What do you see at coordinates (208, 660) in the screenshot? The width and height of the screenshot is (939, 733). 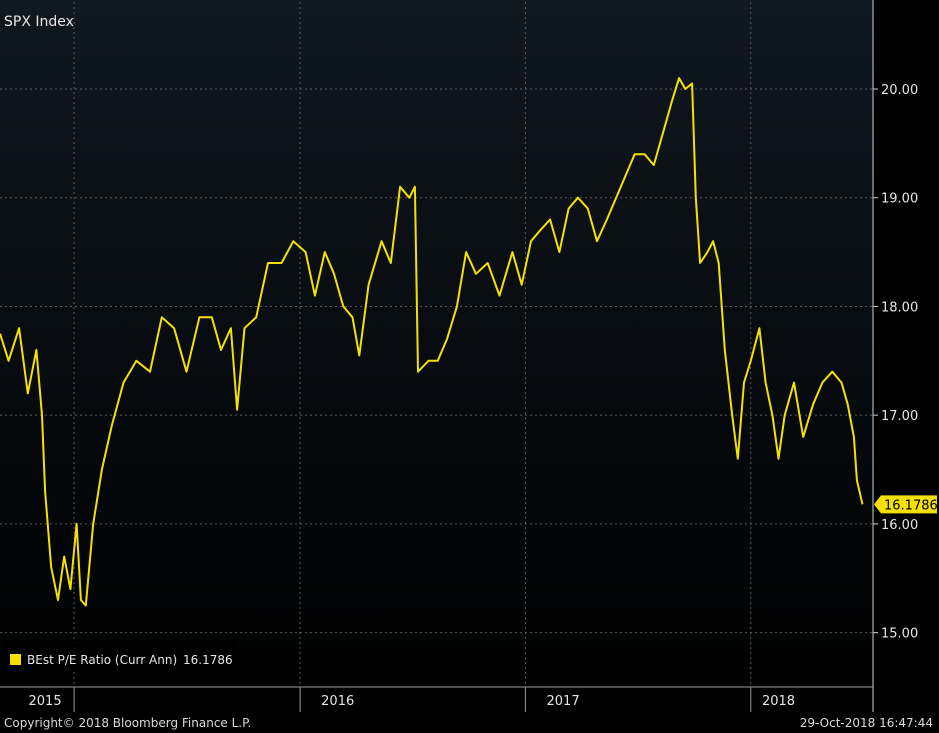 I see `legend-last-value: 16.1786` at bounding box center [208, 660].